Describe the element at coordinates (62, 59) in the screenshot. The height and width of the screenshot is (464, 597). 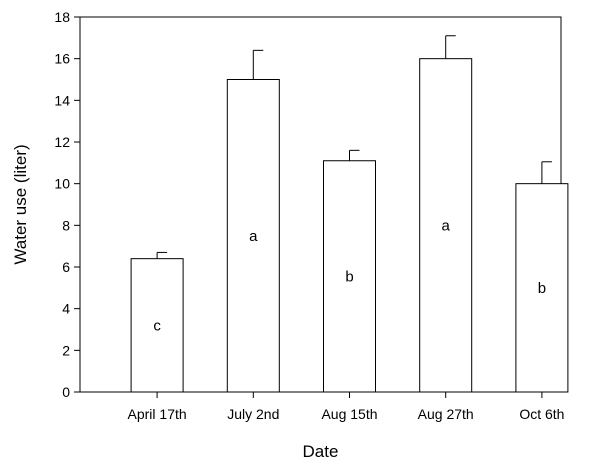
I see `y-tick-label: 16` at that location.